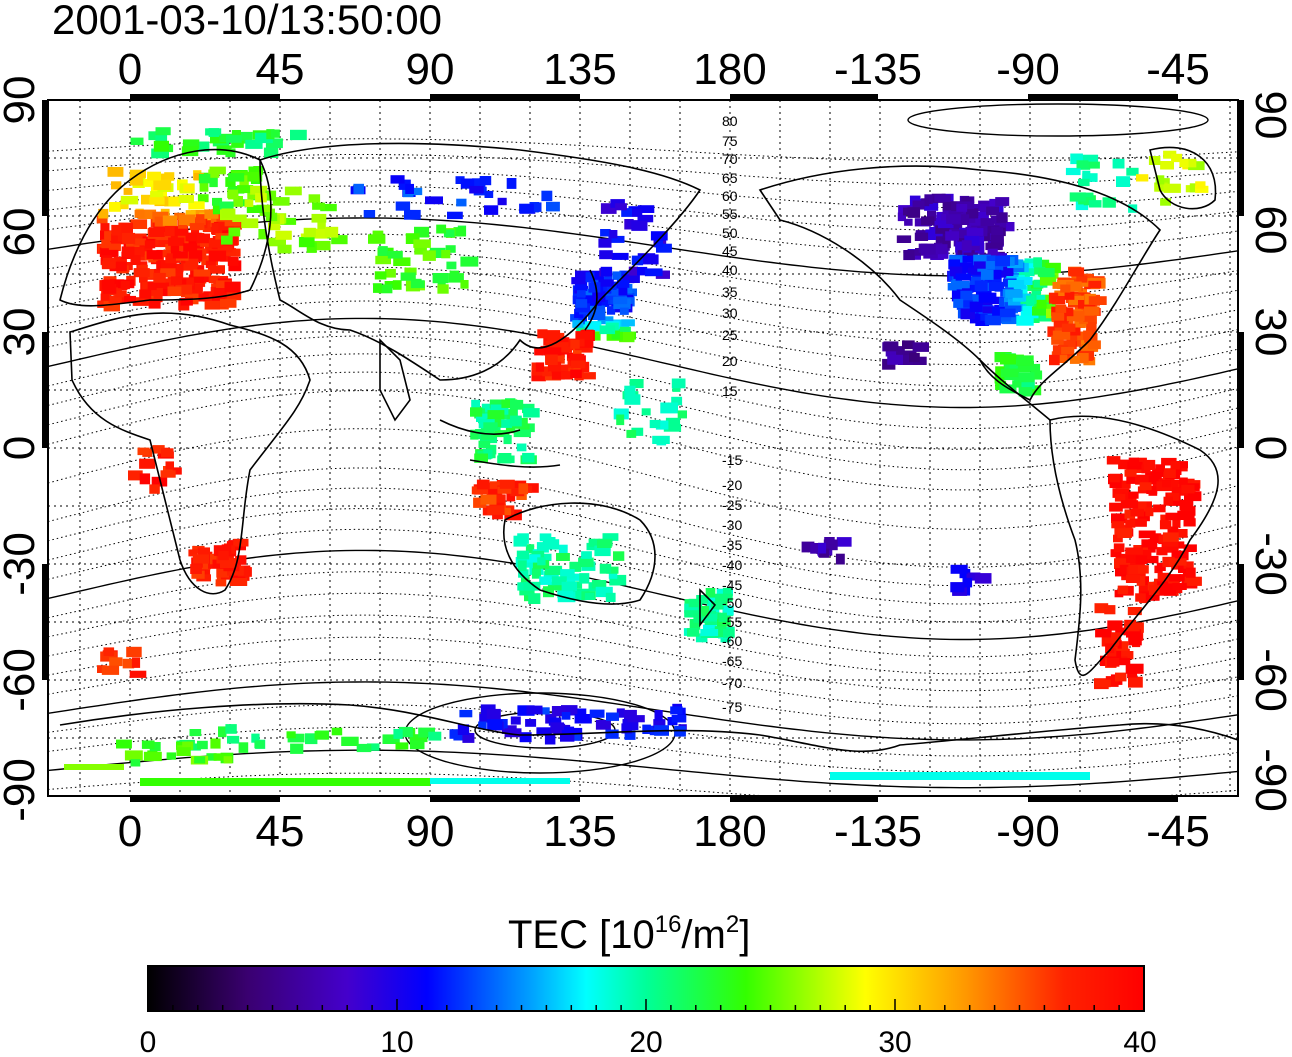  Describe the element at coordinates (643, 692) in the screenshot. I see `contour-line` at that location.